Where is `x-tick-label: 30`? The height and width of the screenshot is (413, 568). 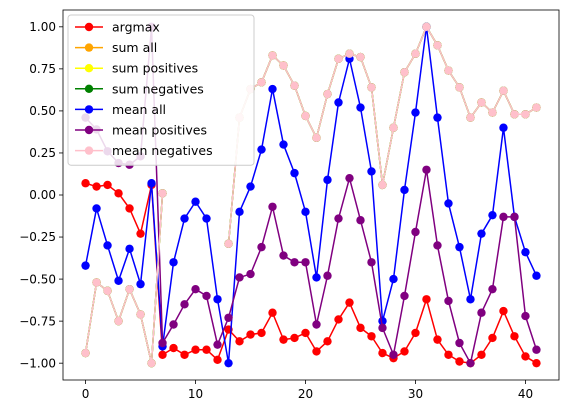 x-tick-label: 30 is located at coordinates (415, 394).